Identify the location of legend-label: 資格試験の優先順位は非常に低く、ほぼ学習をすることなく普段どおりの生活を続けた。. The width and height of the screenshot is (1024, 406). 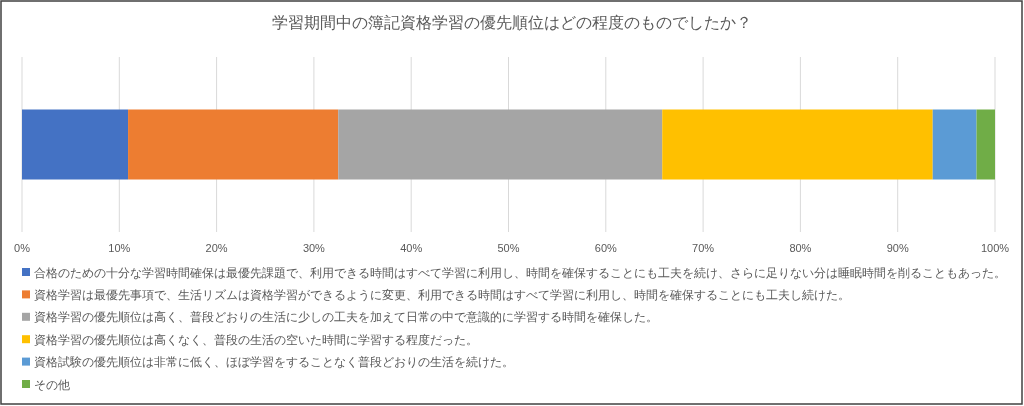
(274, 362).